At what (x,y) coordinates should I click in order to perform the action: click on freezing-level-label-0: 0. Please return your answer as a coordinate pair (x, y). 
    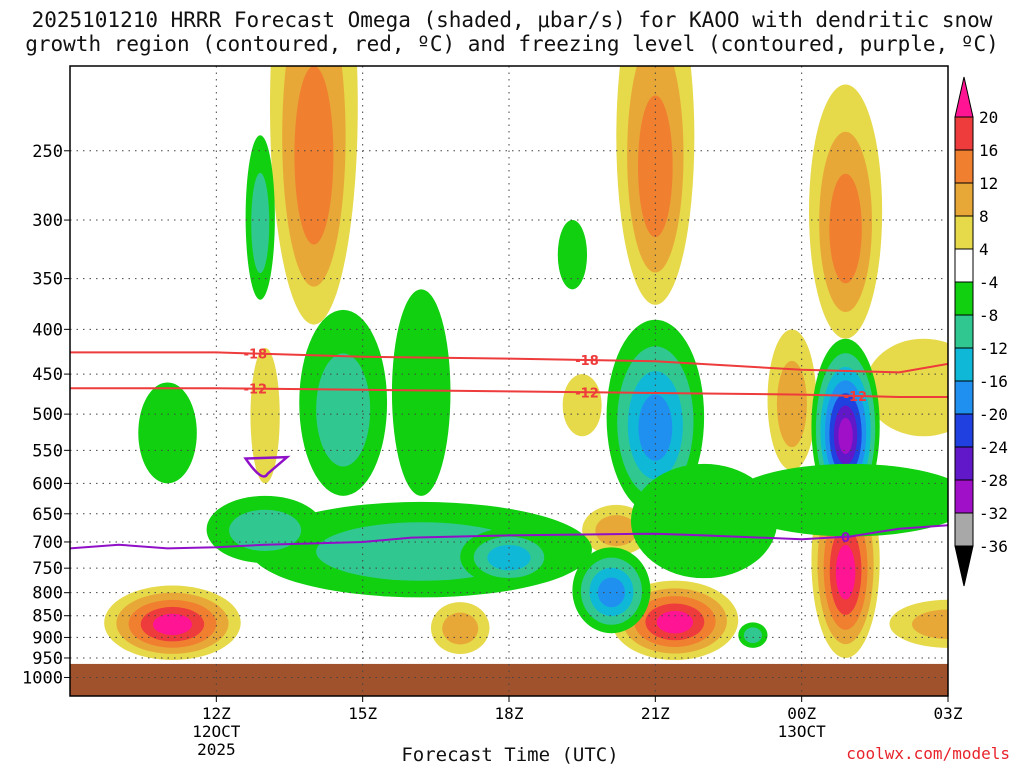
    Looking at the image, I should click on (845, 538).